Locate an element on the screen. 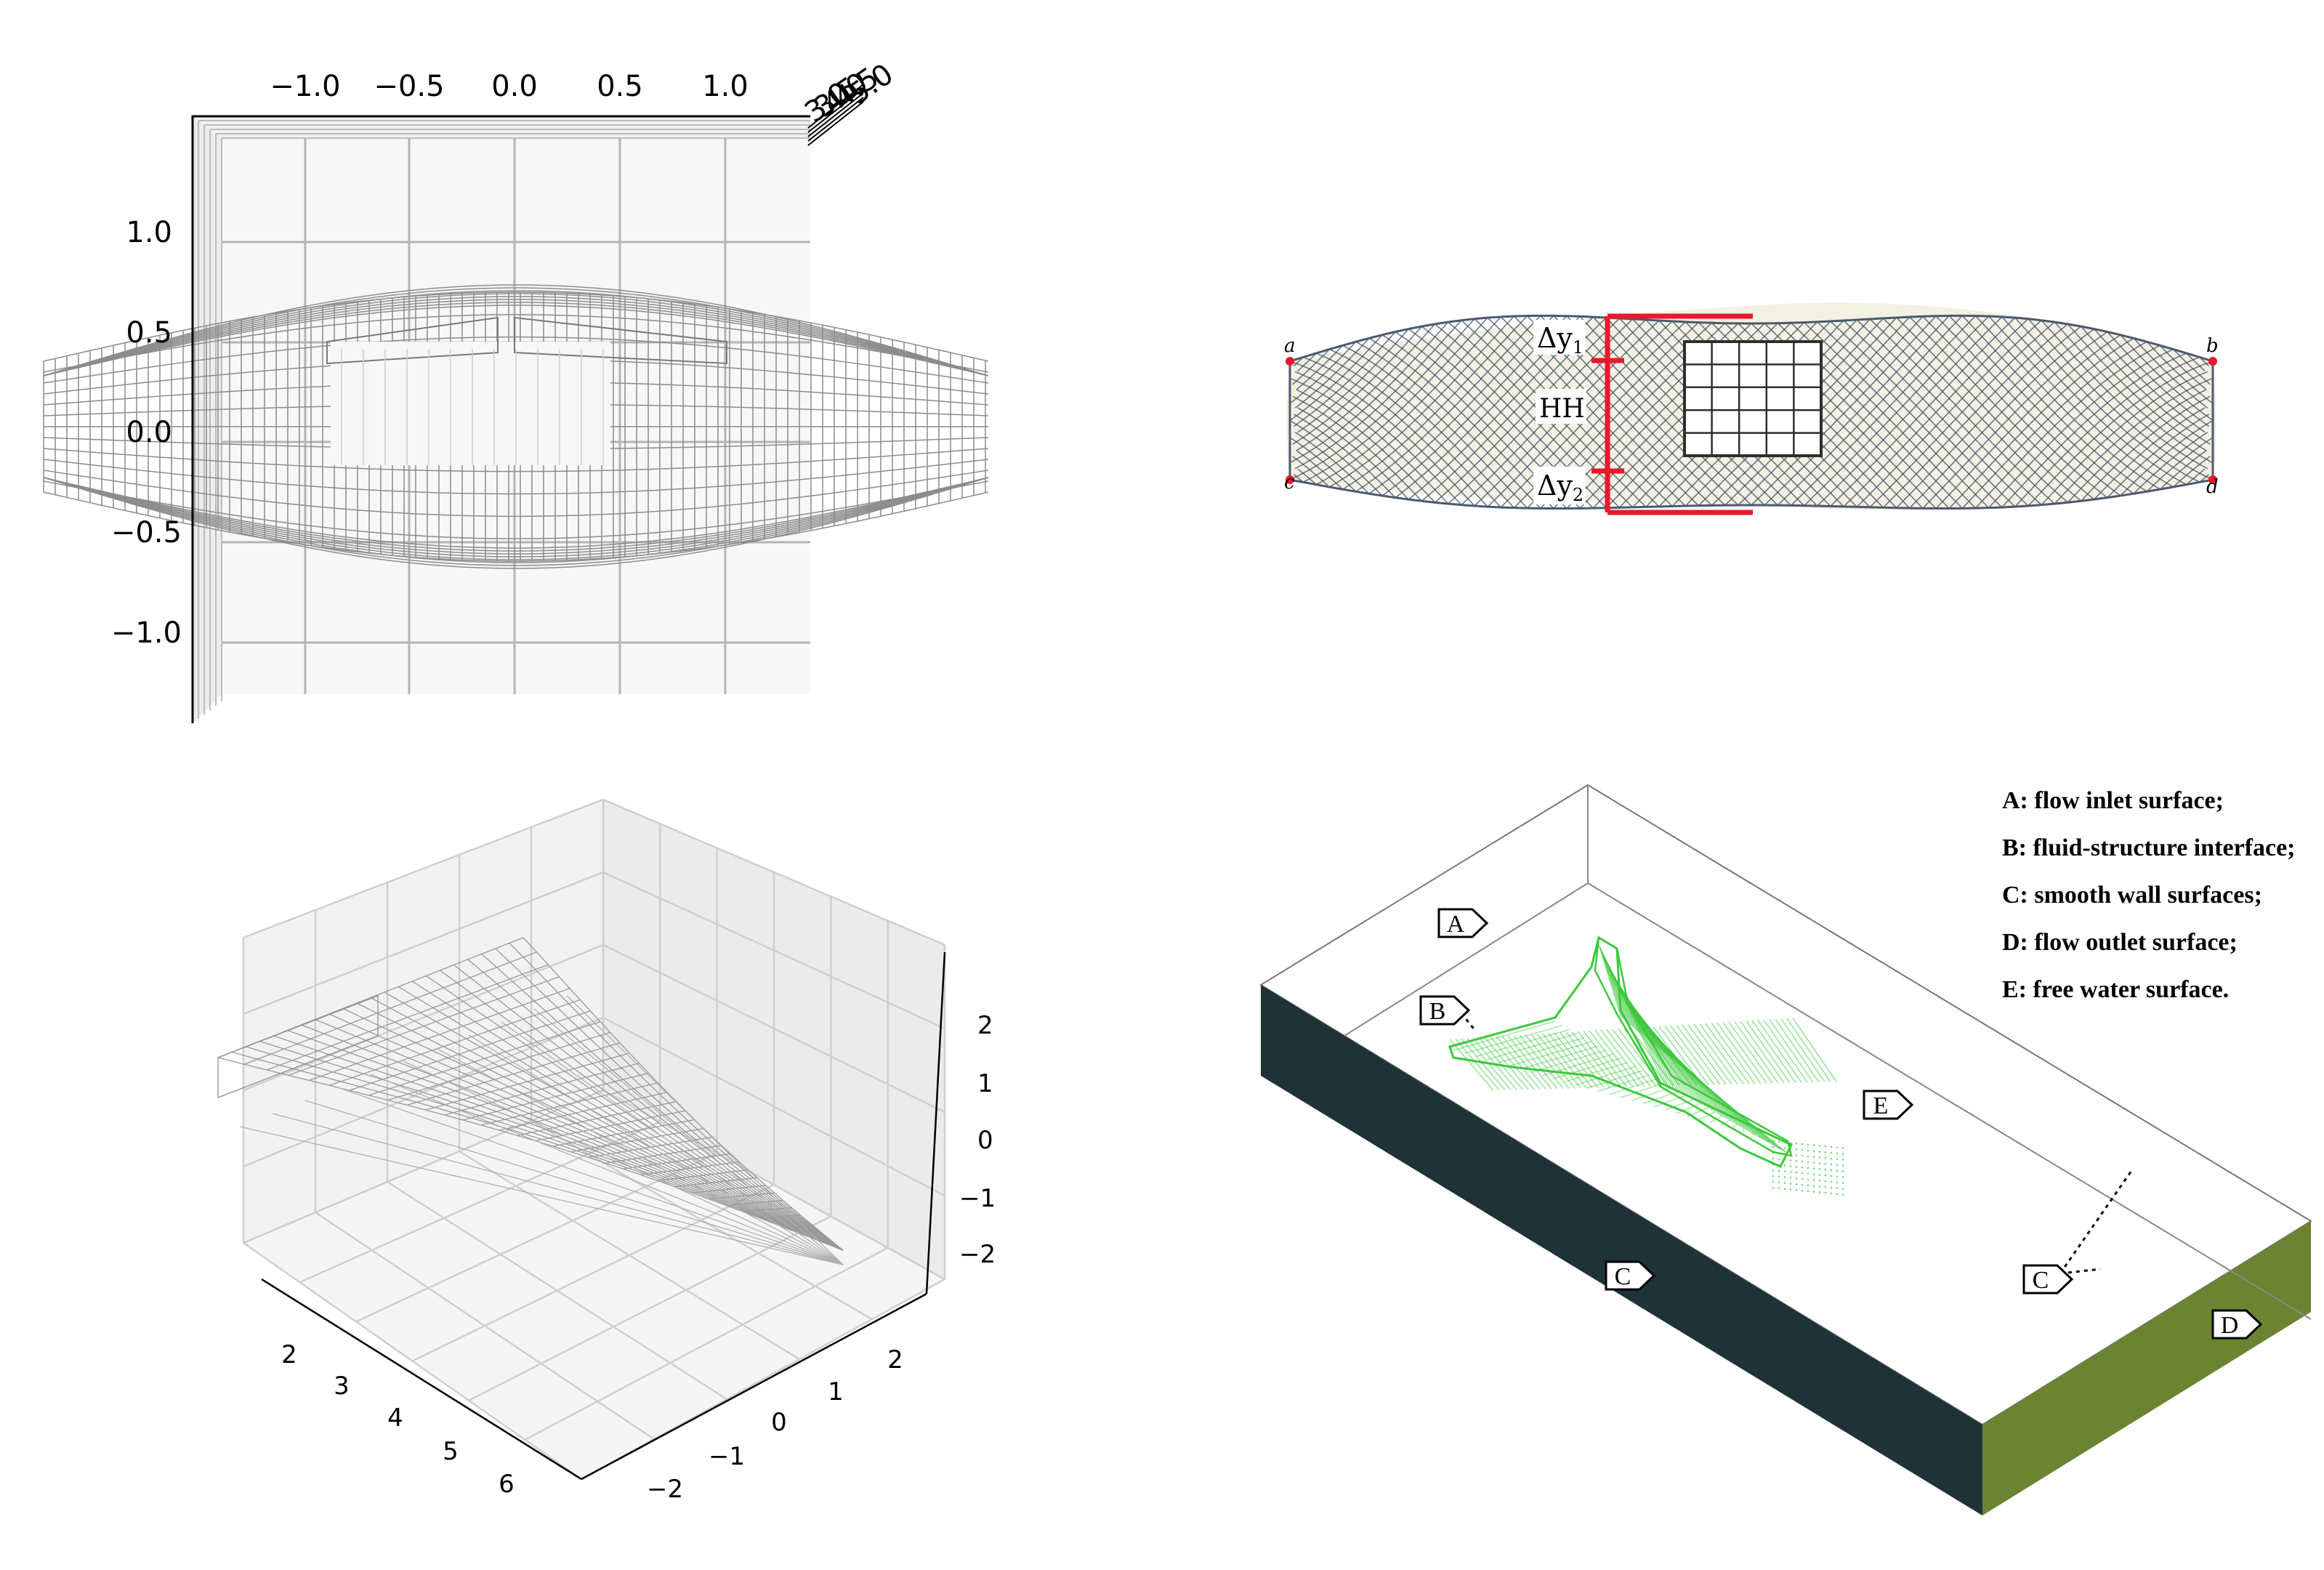  label-hh: HH is located at coordinates (1562, 409).